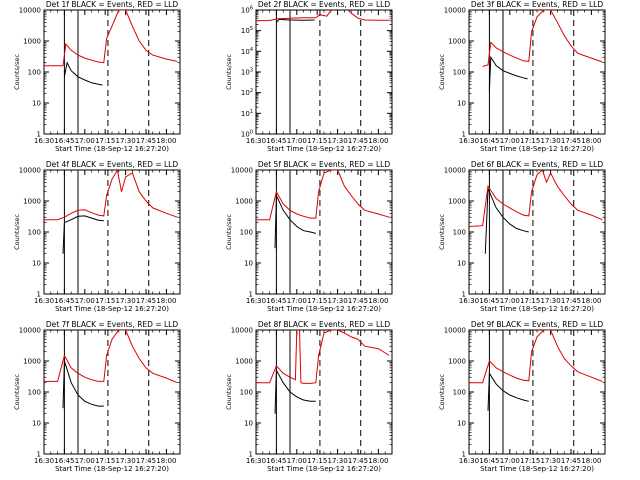  I want to click on panel-title: Det 7f BLACK = Events, RED = LLD, so click(112, 324).